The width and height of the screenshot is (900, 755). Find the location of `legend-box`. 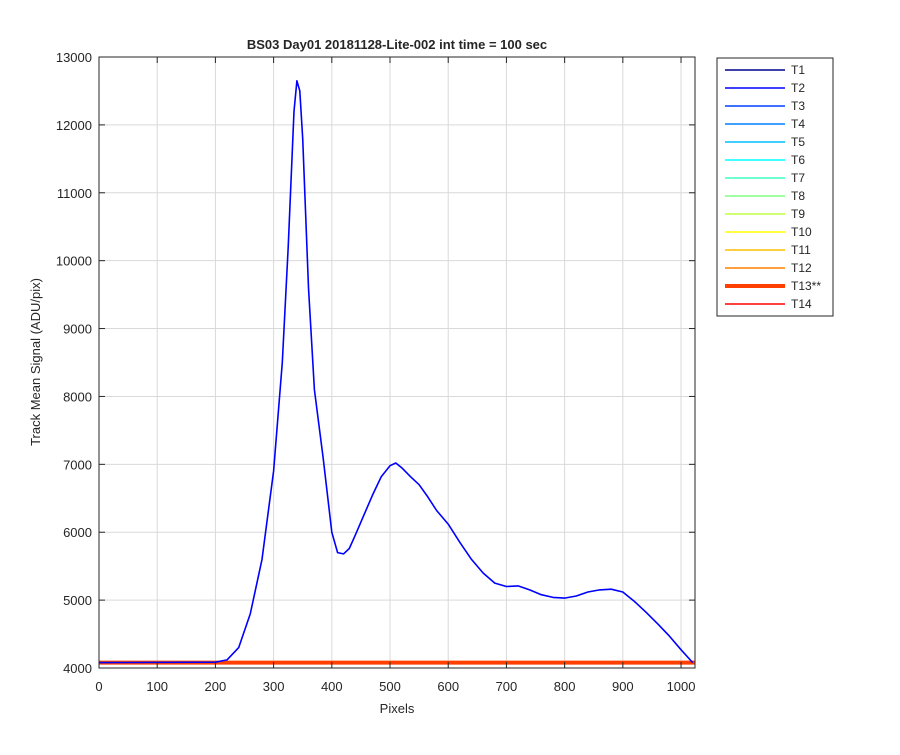

legend-box is located at coordinates (775, 187).